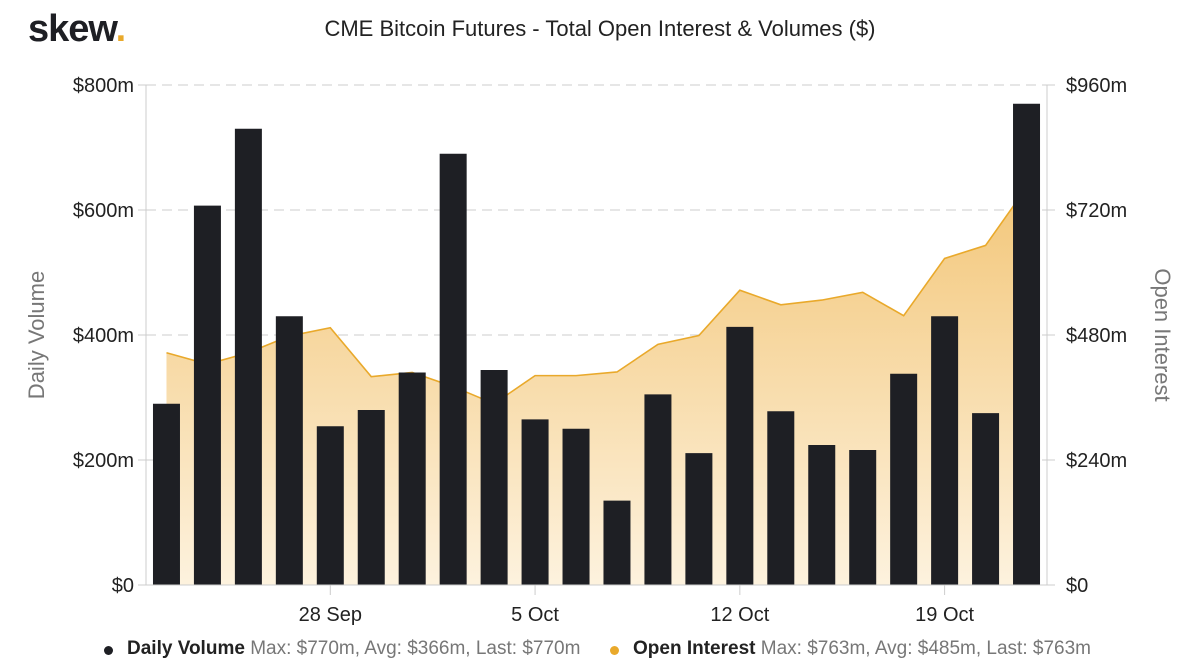 The width and height of the screenshot is (1200, 670). Describe the element at coordinates (103, 461) in the screenshot. I see `y-tick-label: $200m` at that location.